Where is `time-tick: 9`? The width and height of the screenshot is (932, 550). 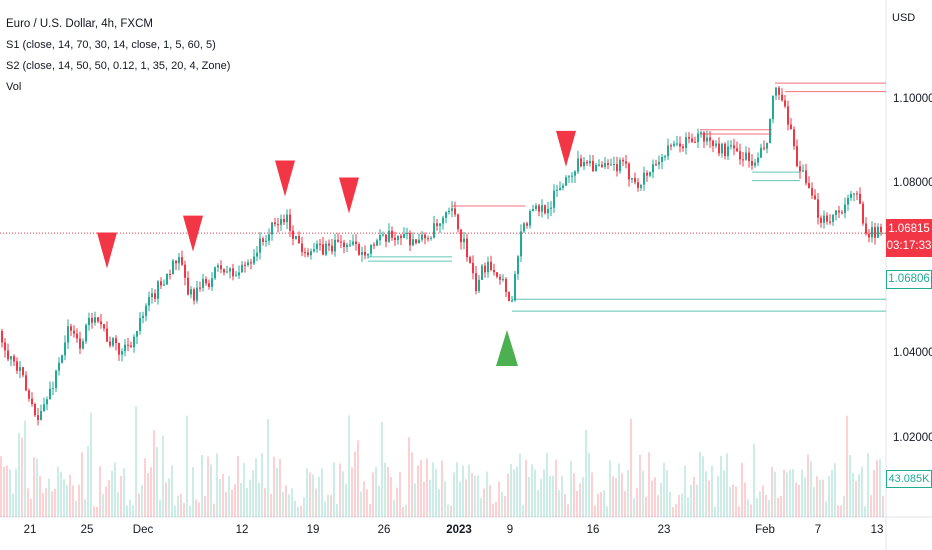 time-tick: 9 is located at coordinates (510, 530).